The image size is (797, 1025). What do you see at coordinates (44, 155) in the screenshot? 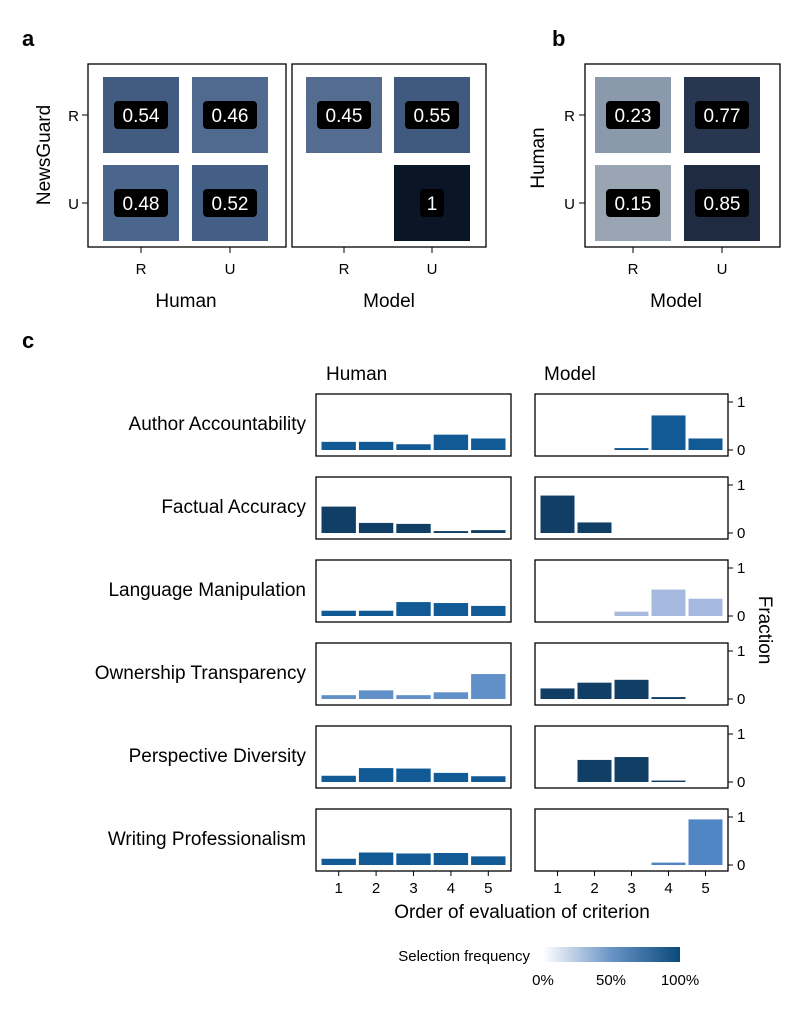
I see `y-axis-title: NewsGuard` at bounding box center [44, 155].